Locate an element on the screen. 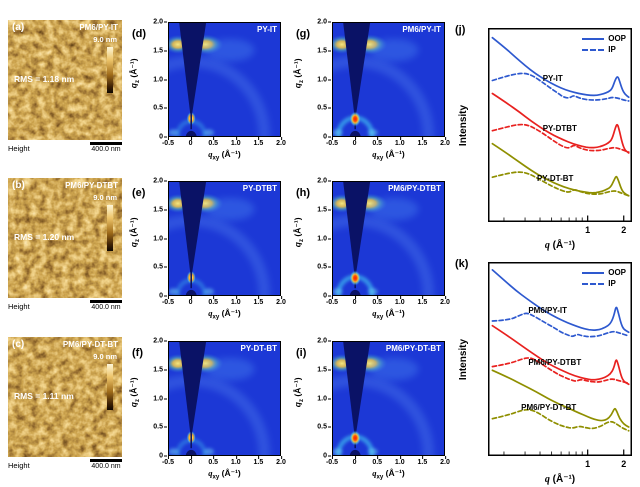 The height and width of the screenshot is (487, 640). afm-sample-label: PM6/PY-IT is located at coordinates (98, 27).